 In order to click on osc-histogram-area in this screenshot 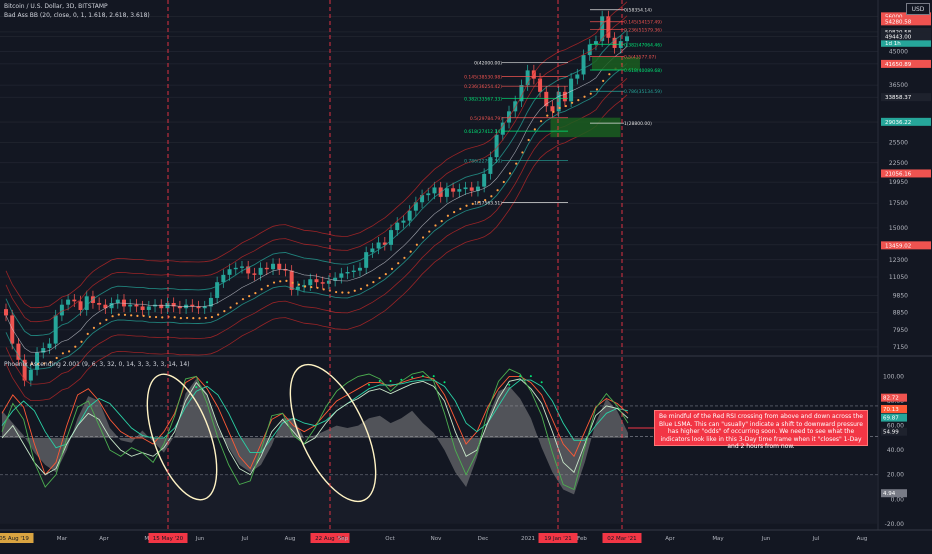, I will do `click(315, 436)`.